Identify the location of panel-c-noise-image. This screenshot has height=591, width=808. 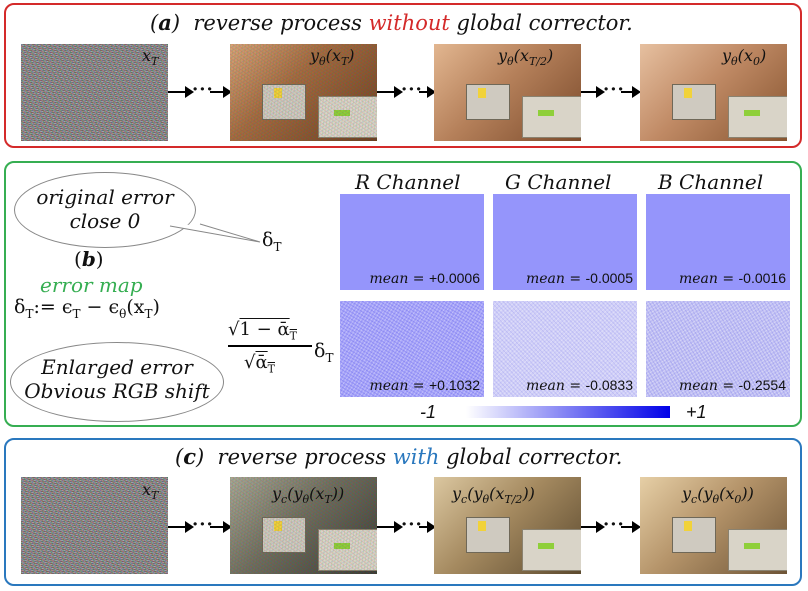
(94, 525).